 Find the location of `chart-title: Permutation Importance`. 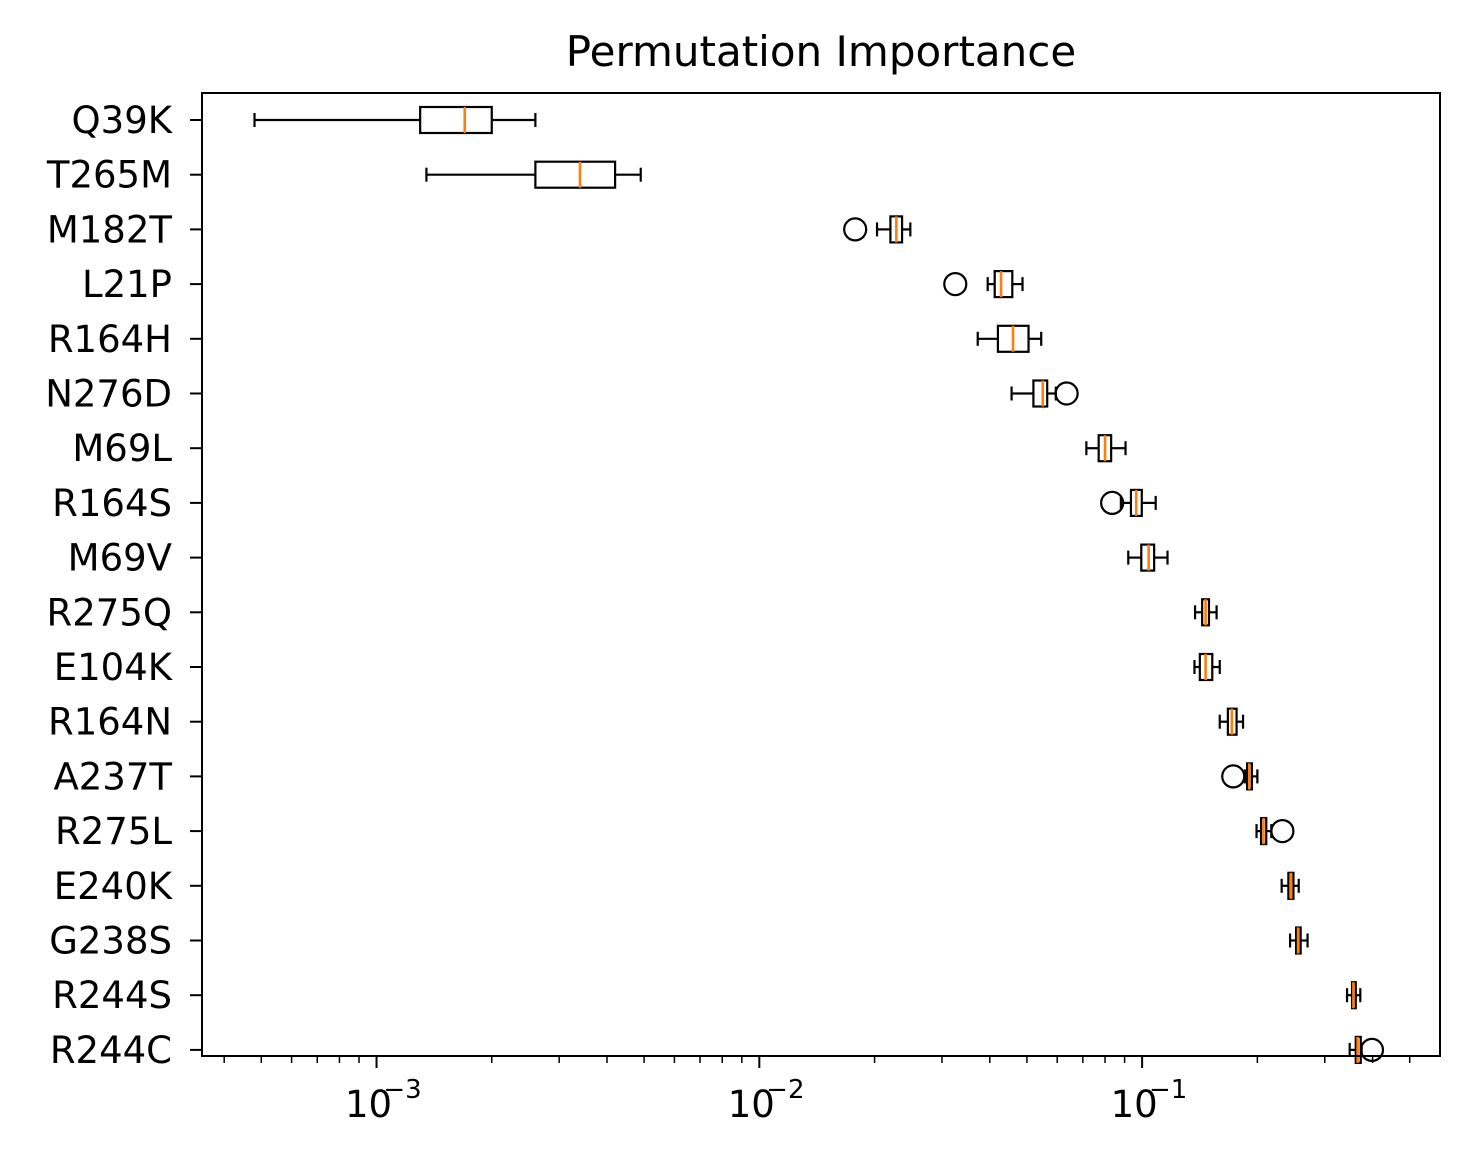

chart-title: Permutation Importance is located at coordinates (821, 51).